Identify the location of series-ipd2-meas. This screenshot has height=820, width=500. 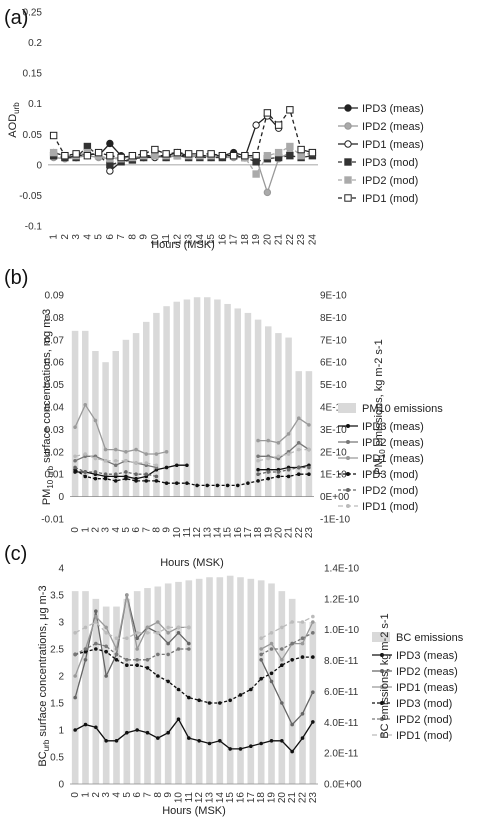
(194, 660).